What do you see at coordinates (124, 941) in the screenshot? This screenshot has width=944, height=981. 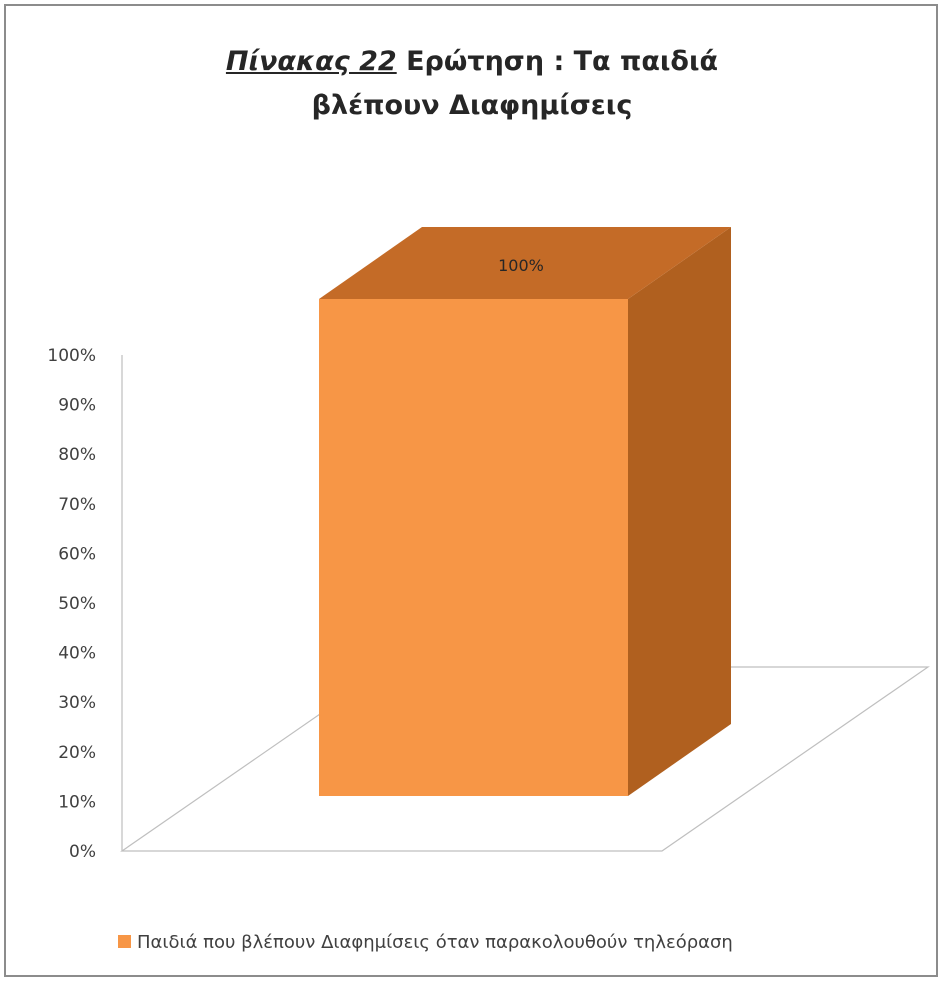 I see `legend-swatch` at bounding box center [124, 941].